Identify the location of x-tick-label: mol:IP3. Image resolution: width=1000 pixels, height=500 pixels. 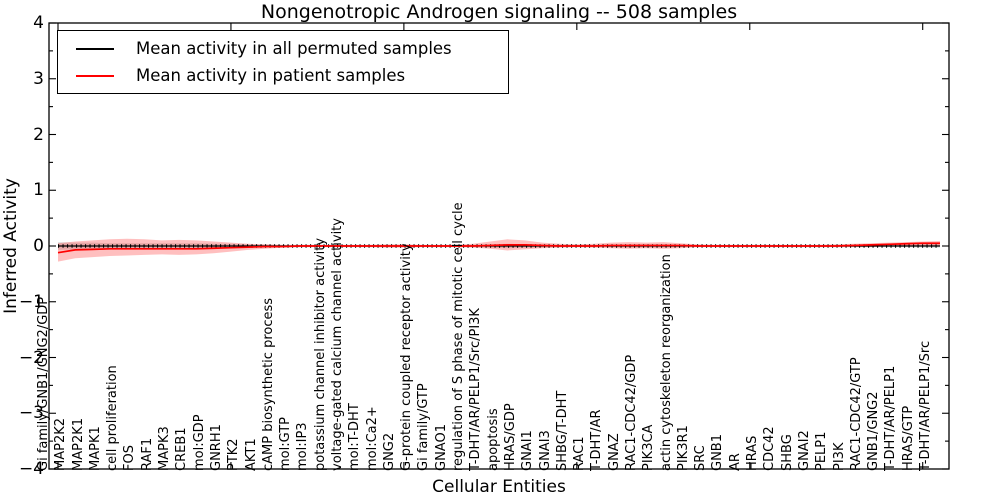
(303, 446).